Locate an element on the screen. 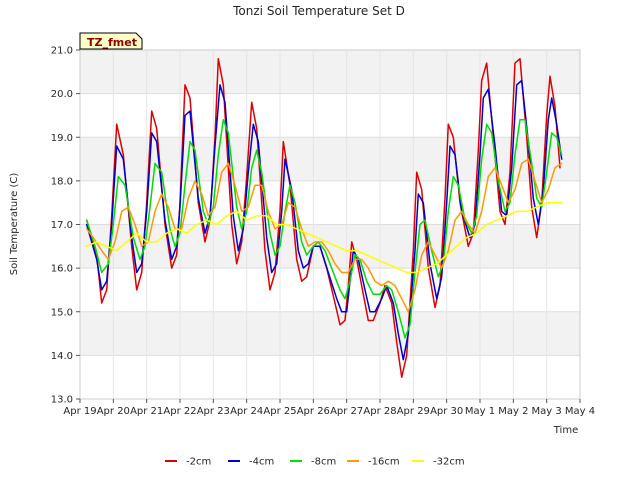 The image size is (640, 480). chart-title: Tonzi Soil Temperature Set D is located at coordinates (318, 11).